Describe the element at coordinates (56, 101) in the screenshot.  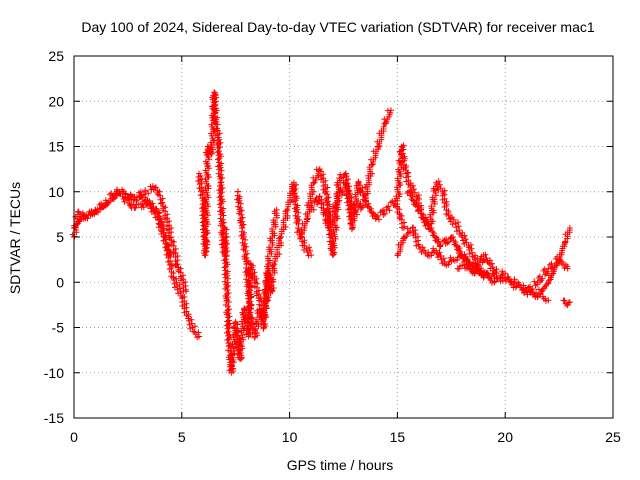
I see `y-tick-label: 20` at that location.